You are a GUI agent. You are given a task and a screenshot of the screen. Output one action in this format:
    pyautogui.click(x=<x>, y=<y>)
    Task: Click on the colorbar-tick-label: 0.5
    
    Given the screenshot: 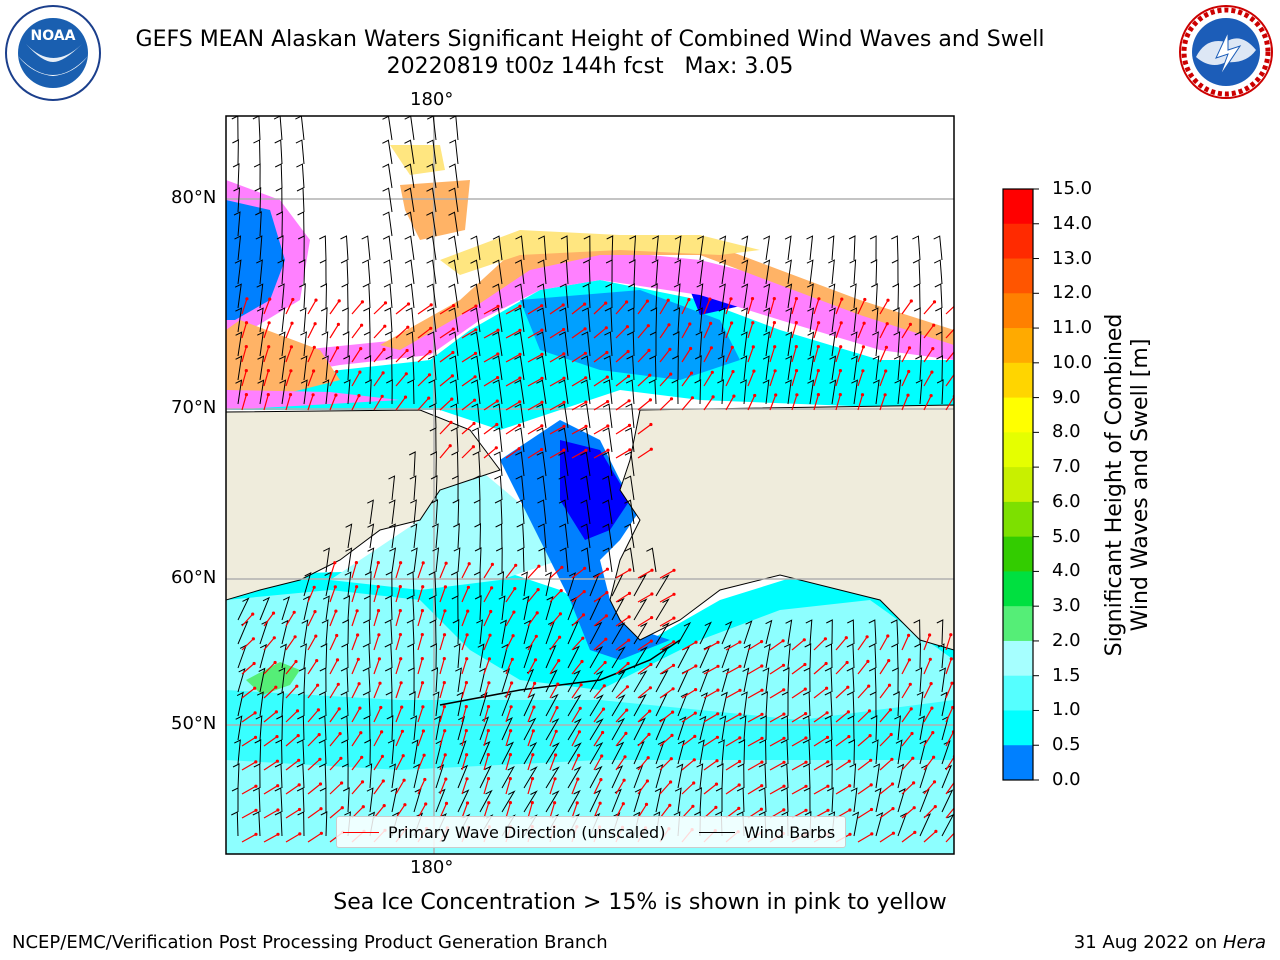 What is the action you would take?
    pyautogui.click(x=1066, y=745)
    